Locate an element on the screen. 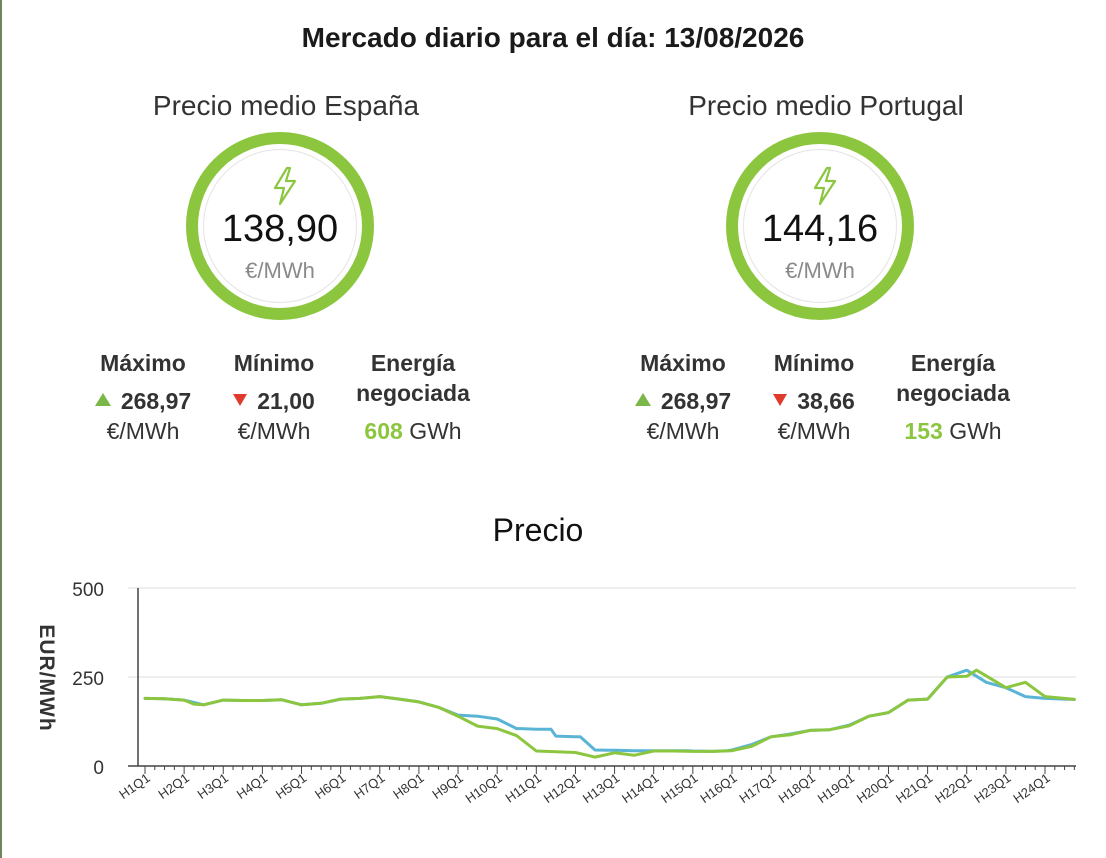 The height and width of the screenshot is (858, 1106). x-tick-label: H2Q1 is located at coordinates (173, 786).